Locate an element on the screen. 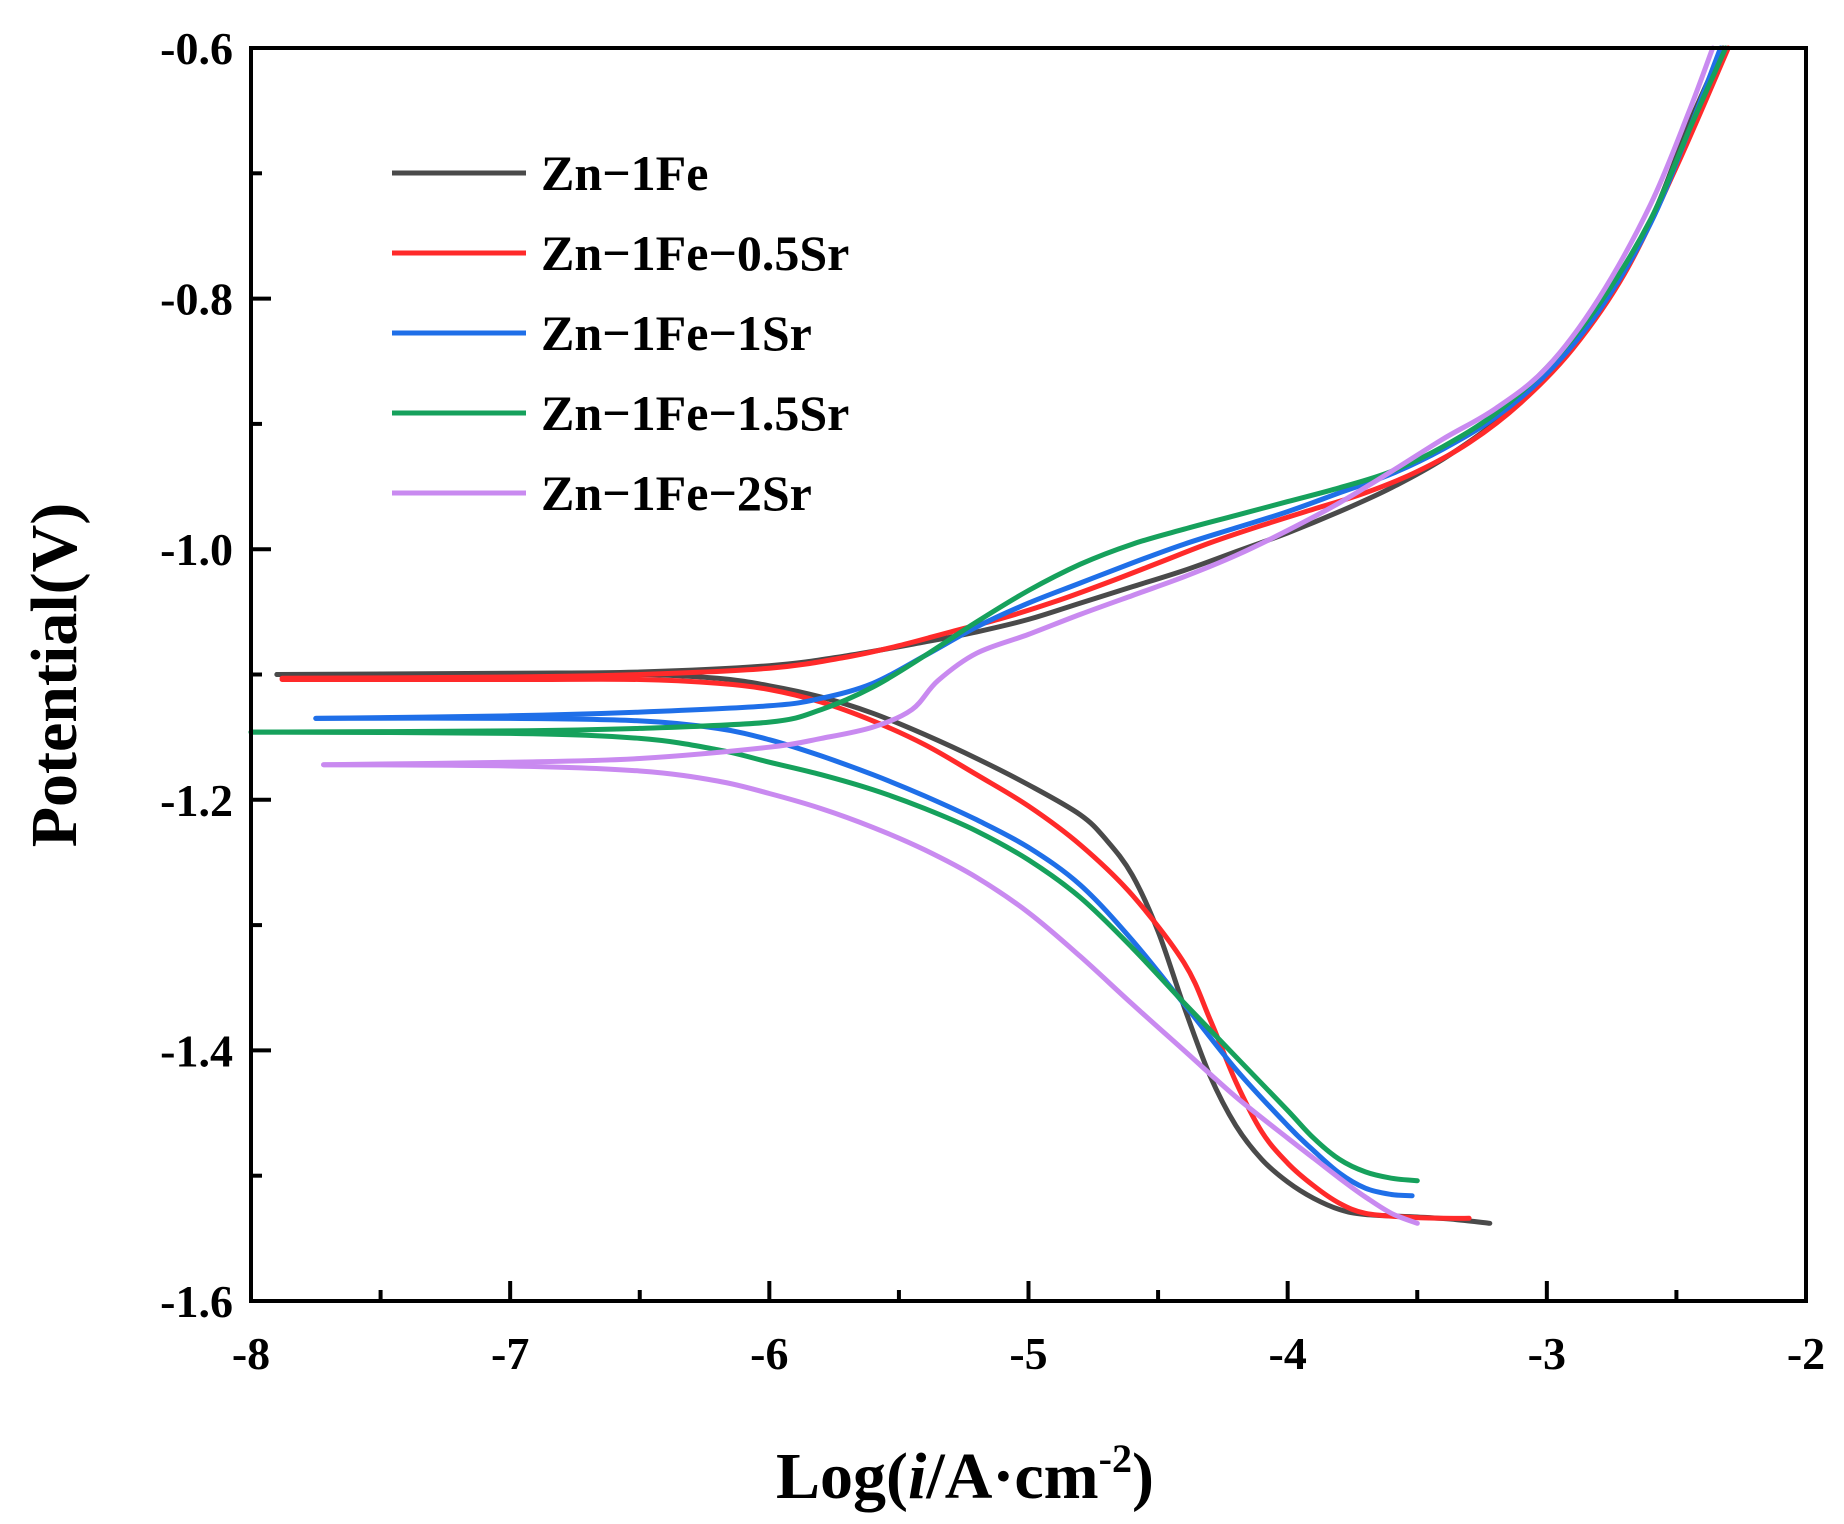 This screenshot has width=1844, height=1524. x-tick-label: -3 is located at coordinates (1547, 1353).